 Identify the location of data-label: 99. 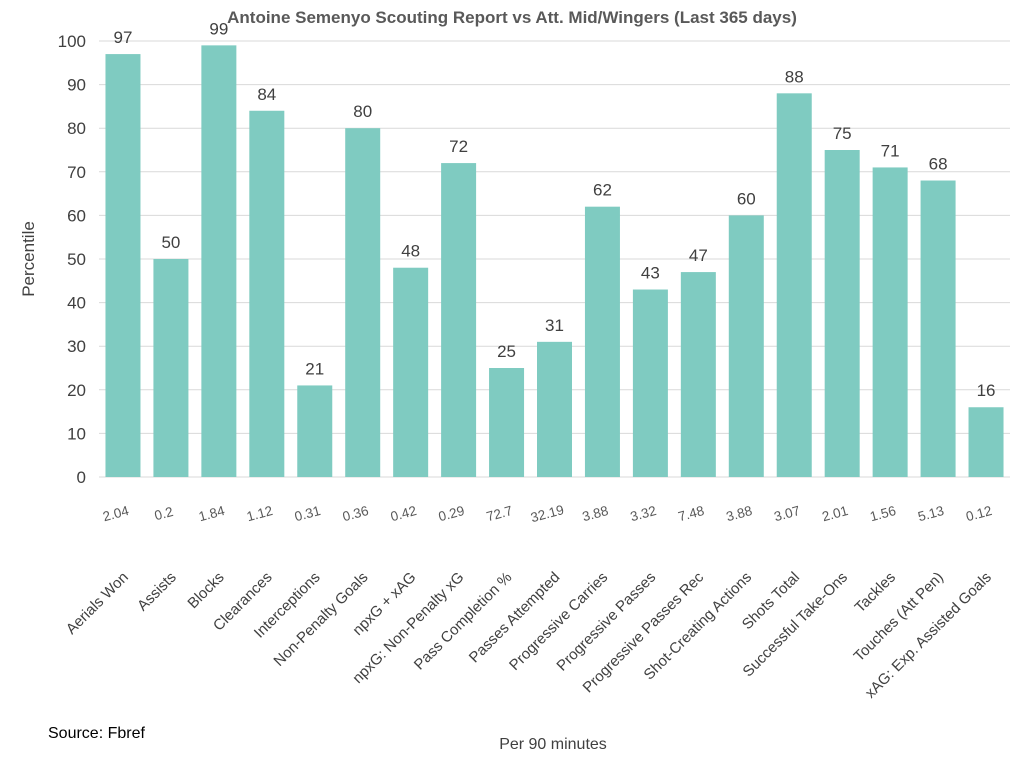
(218, 28).